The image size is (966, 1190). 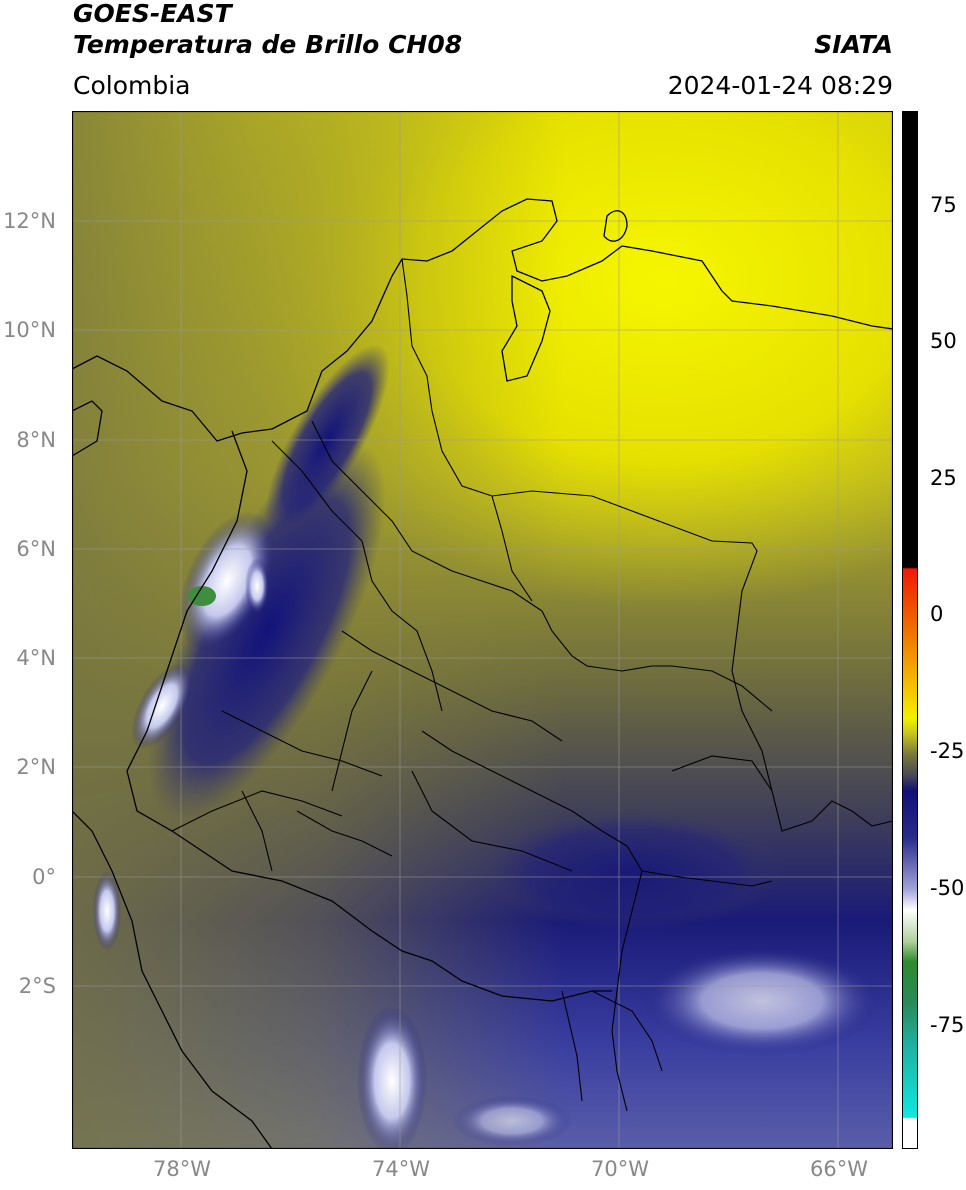 I want to click on org-label: SIATA, so click(x=853, y=44).